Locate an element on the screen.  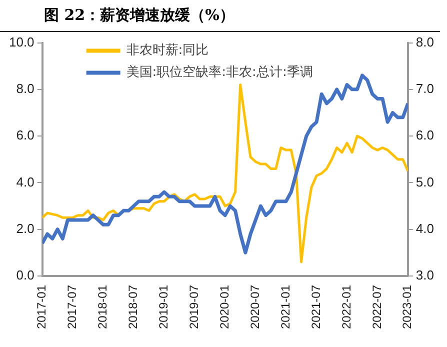
x-tick-label: 2022-01 is located at coordinates (346, 307).